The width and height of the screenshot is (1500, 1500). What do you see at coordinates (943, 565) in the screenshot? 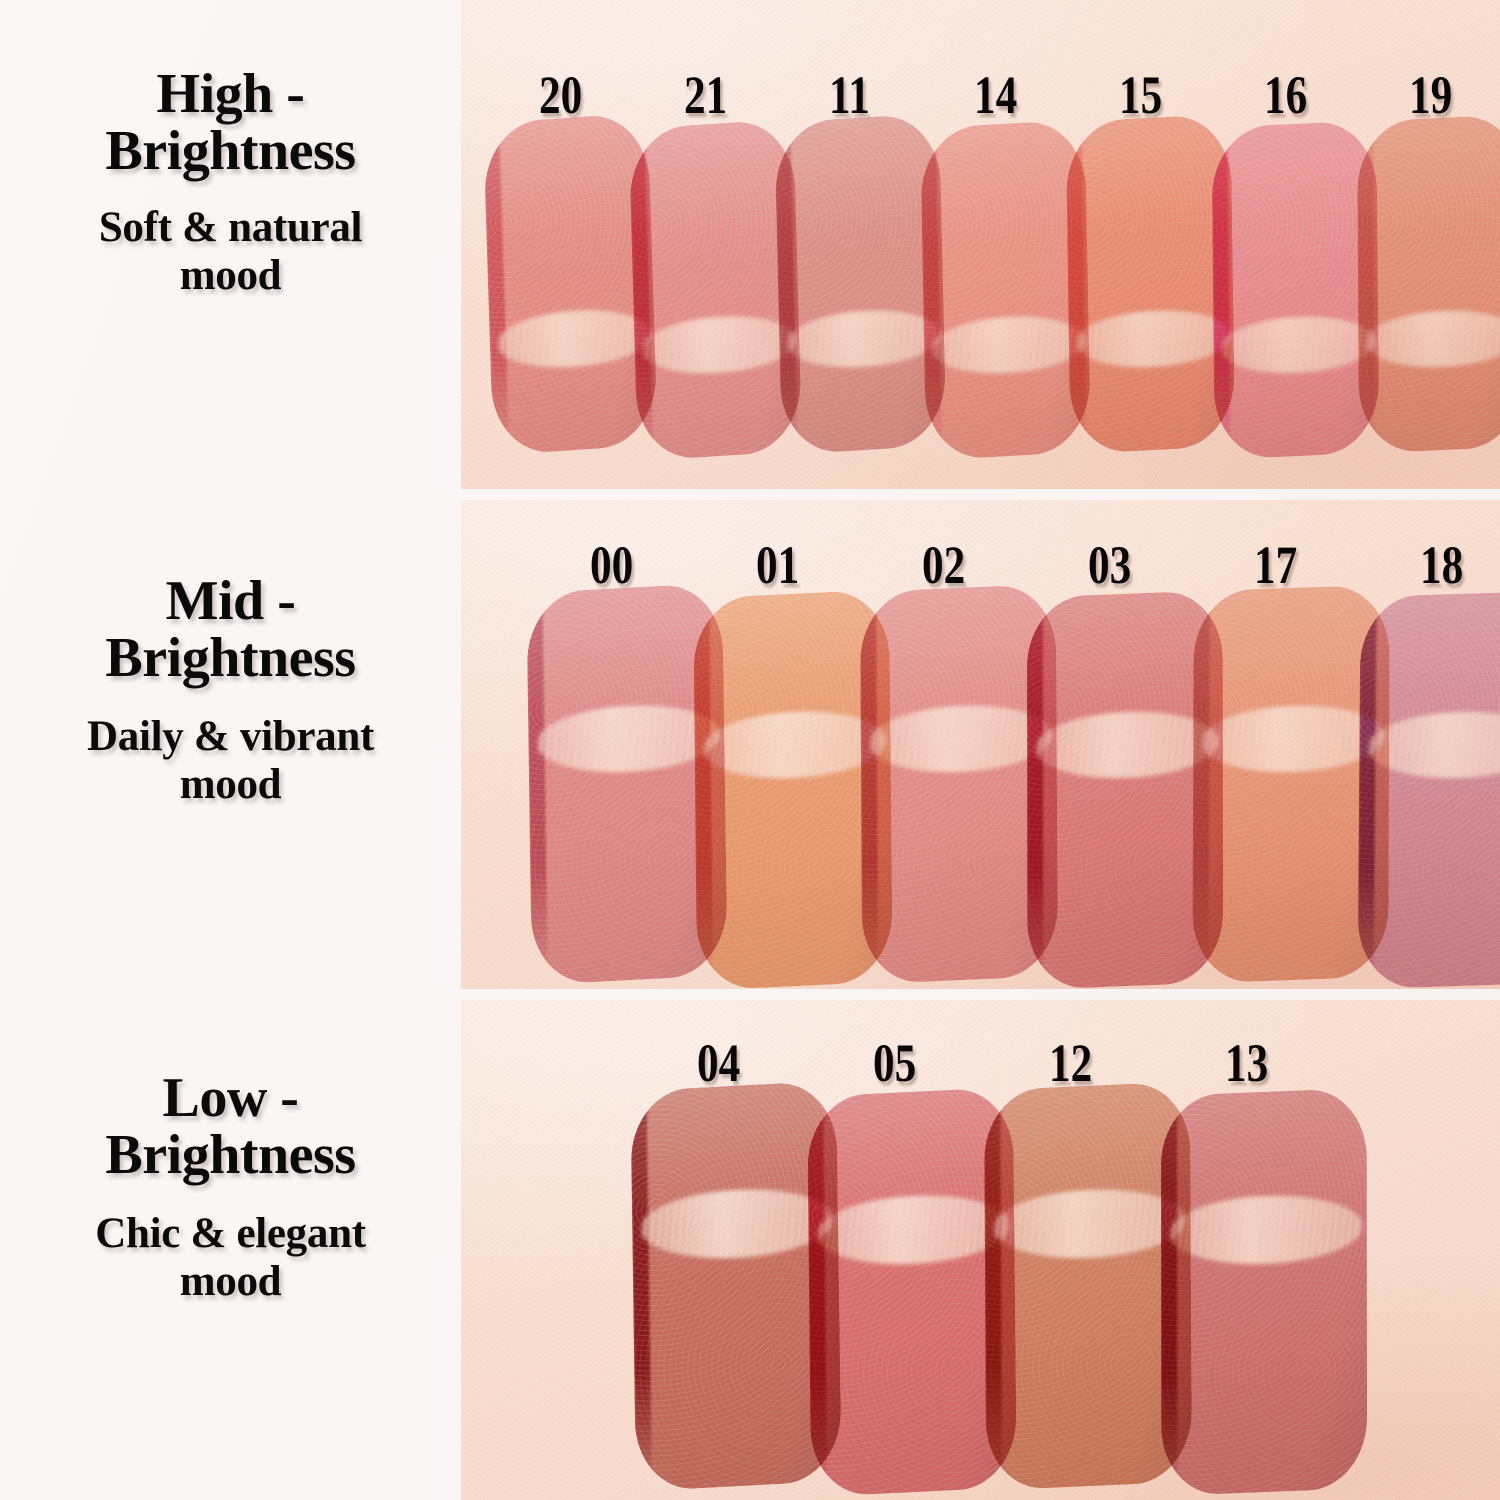
I see `swatch-number-02: 02` at bounding box center [943, 565].